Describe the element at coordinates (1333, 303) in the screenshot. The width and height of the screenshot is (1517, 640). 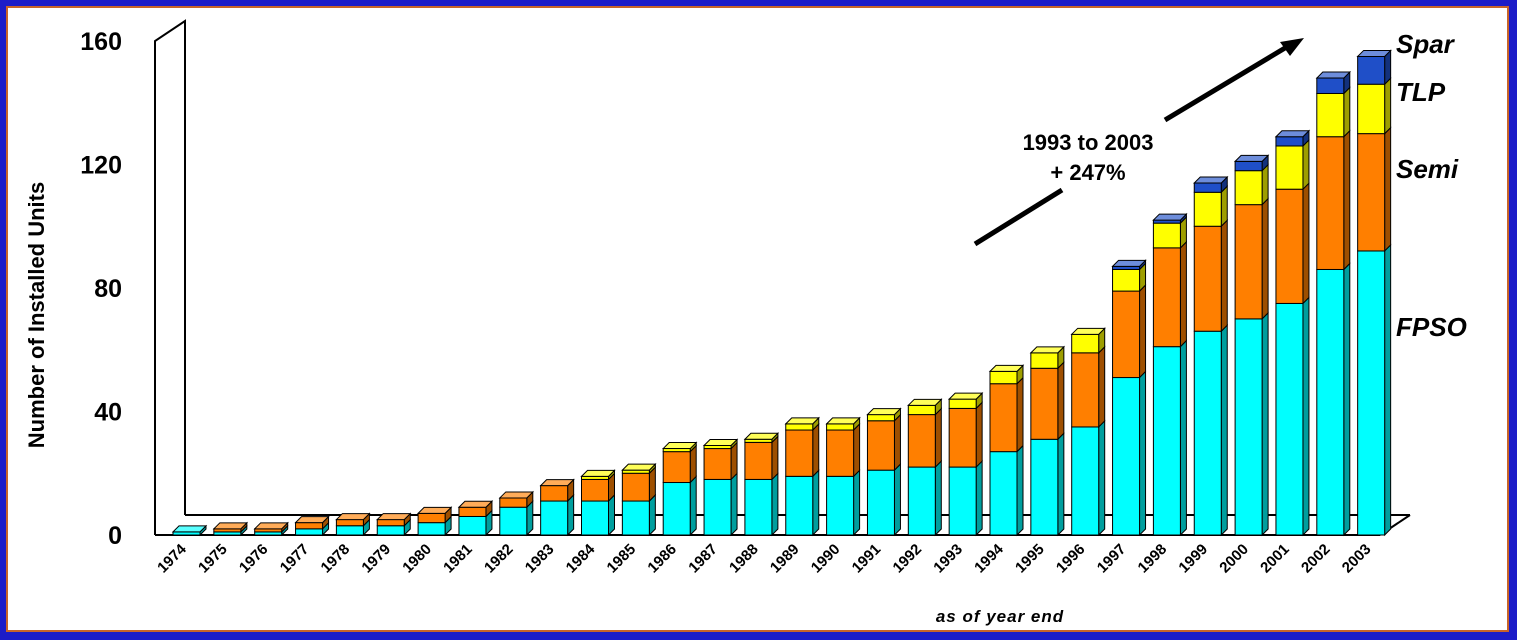
I see `bar-2002` at that location.